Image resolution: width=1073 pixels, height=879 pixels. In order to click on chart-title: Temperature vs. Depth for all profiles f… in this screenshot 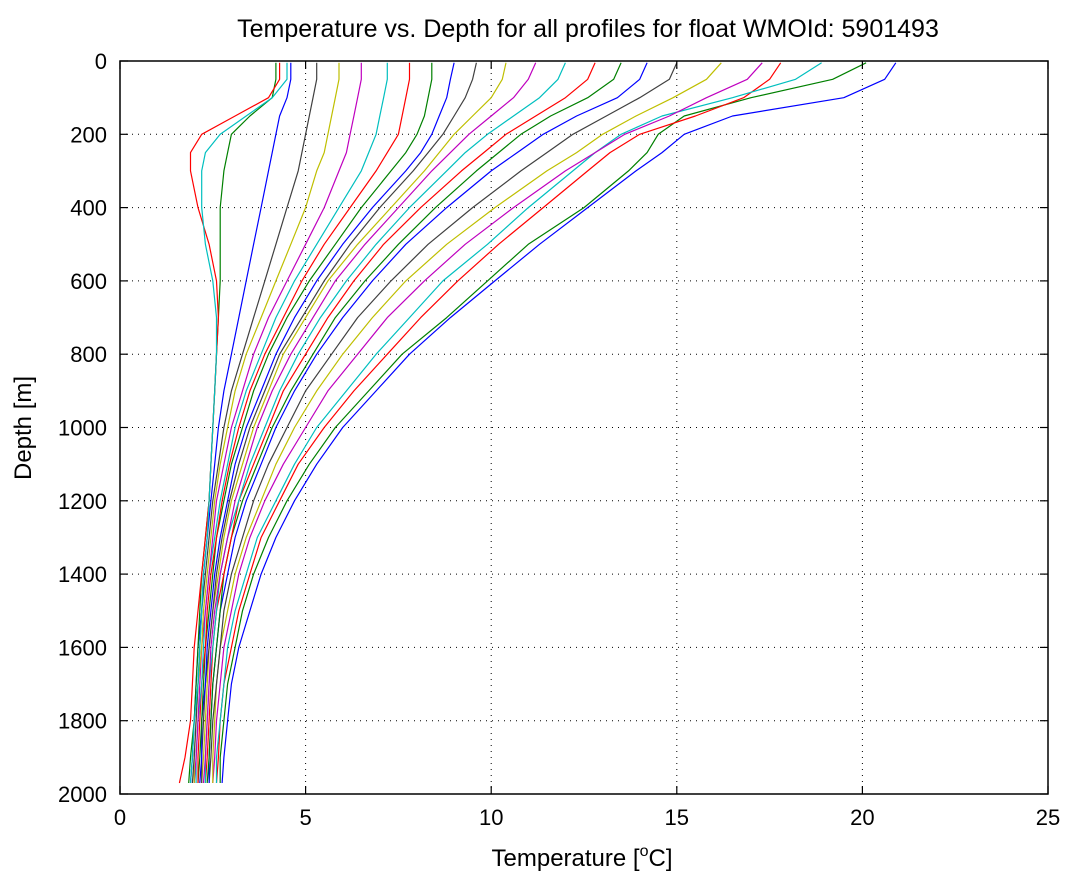, I will do `click(588, 29)`.